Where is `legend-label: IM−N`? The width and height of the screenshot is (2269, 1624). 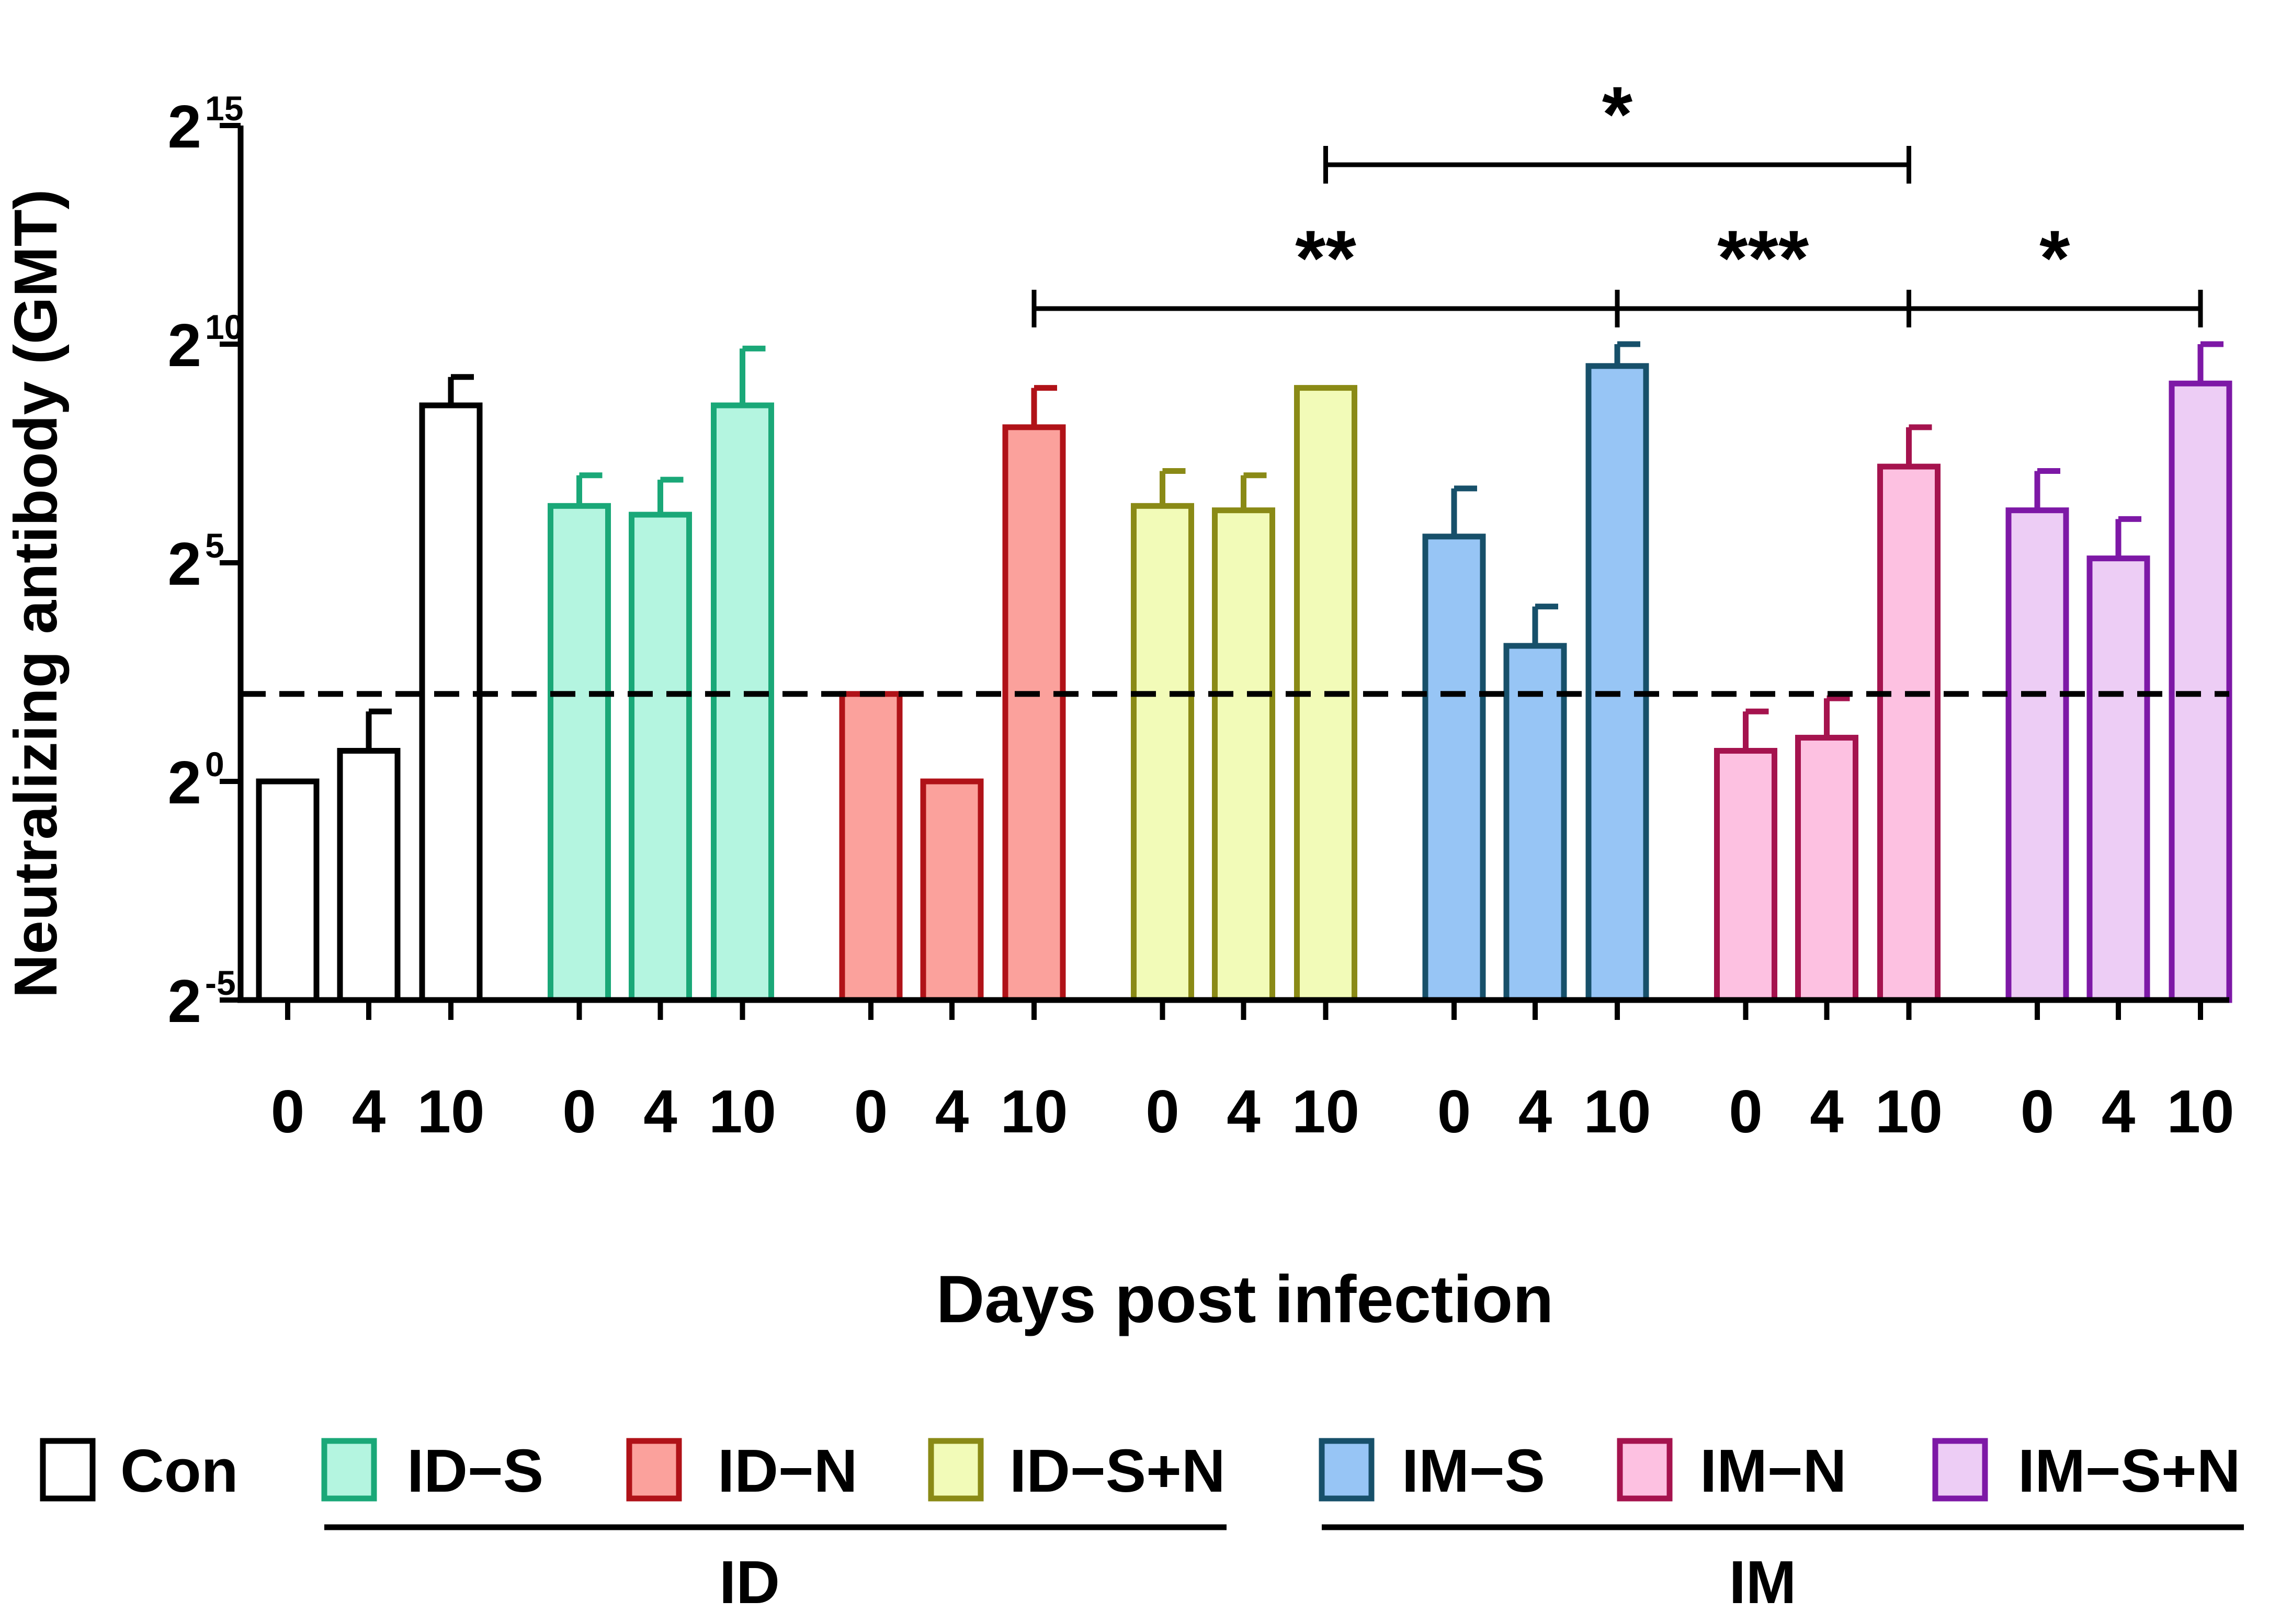 legend-label: IM−N is located at coordinates (1773, 1471).